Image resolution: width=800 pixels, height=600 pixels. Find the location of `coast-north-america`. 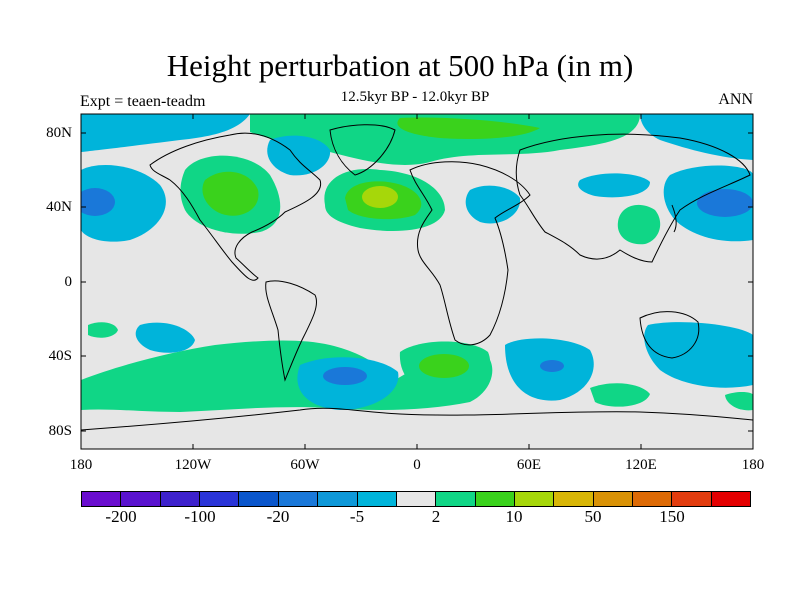

coast-north-america is located at coordinates (235, 206).